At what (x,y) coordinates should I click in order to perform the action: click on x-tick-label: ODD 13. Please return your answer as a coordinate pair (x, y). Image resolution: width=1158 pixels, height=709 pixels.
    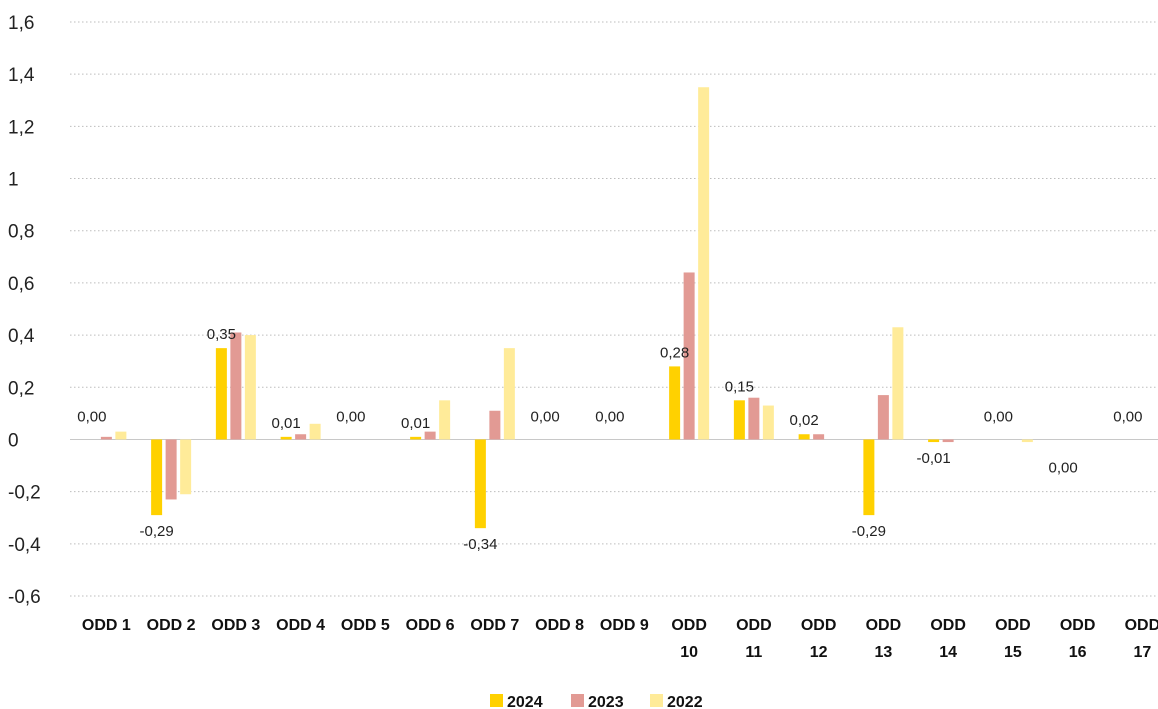
    Looking at the image, I should click on (884, 639).